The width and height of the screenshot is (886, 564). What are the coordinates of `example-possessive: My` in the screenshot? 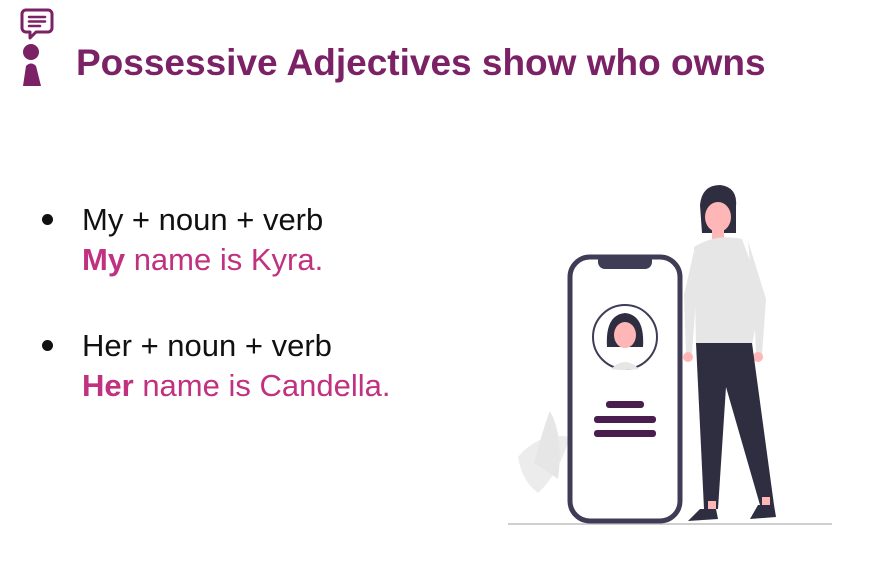 It's located at (104, 259).